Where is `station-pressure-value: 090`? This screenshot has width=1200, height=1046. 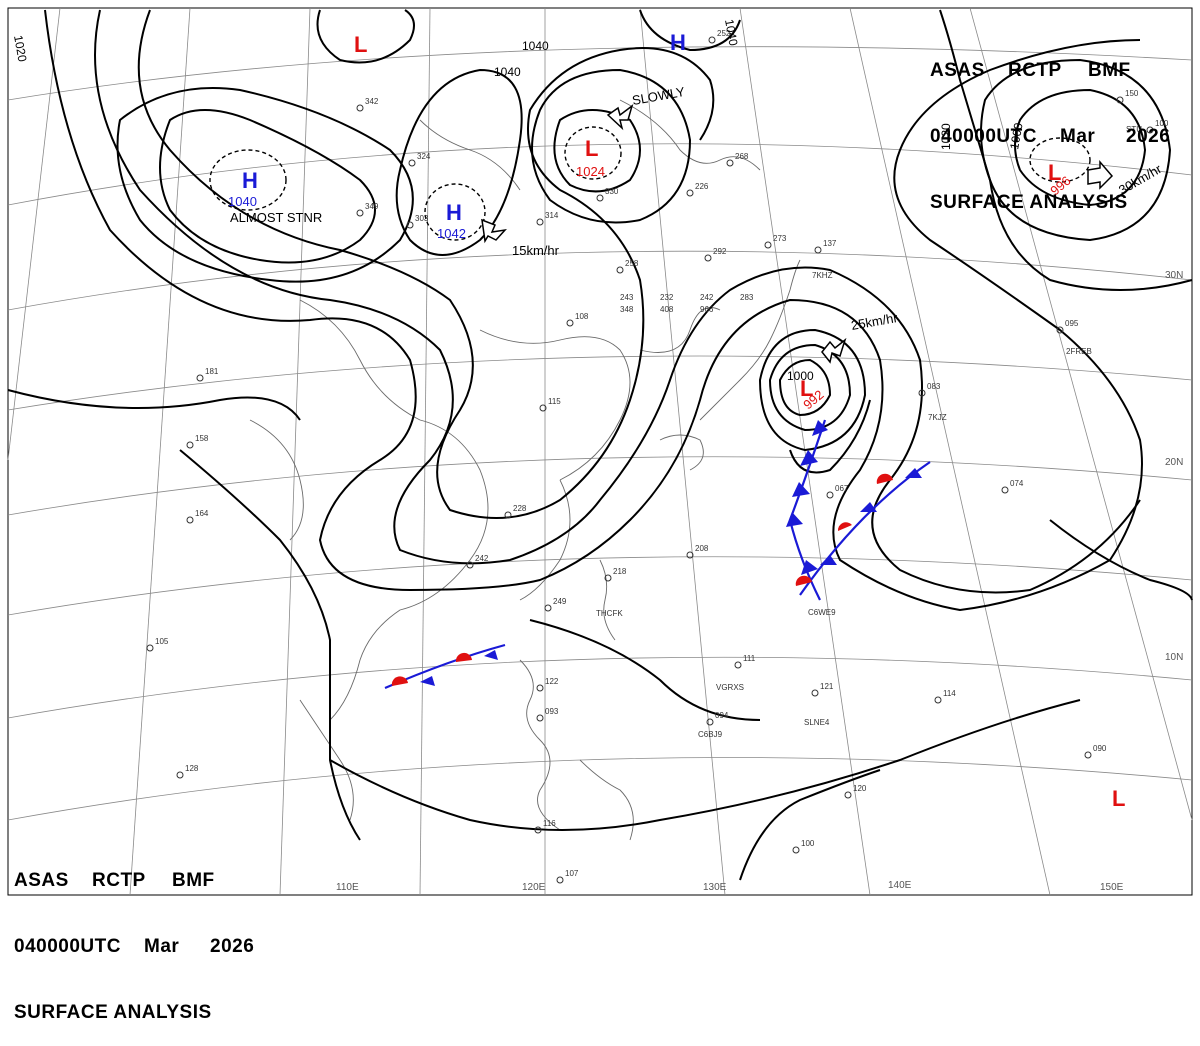 station-pressure-value: 090 is located at coordinates (1100, 748).